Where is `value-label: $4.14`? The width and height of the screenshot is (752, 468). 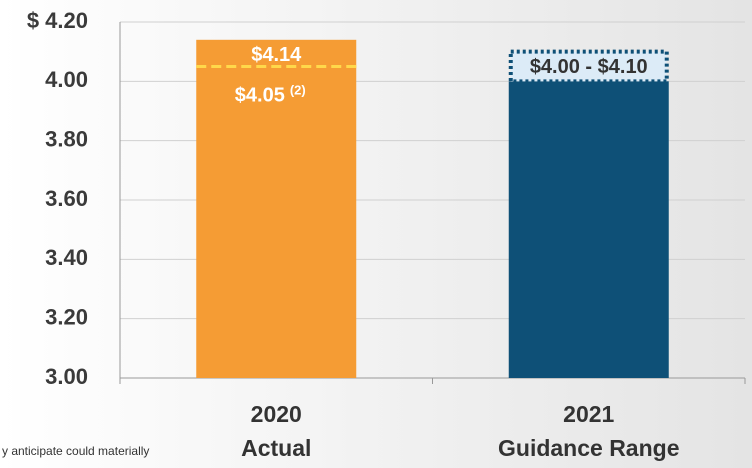 value-label: $4.14 is located at coordinates (276, 55).